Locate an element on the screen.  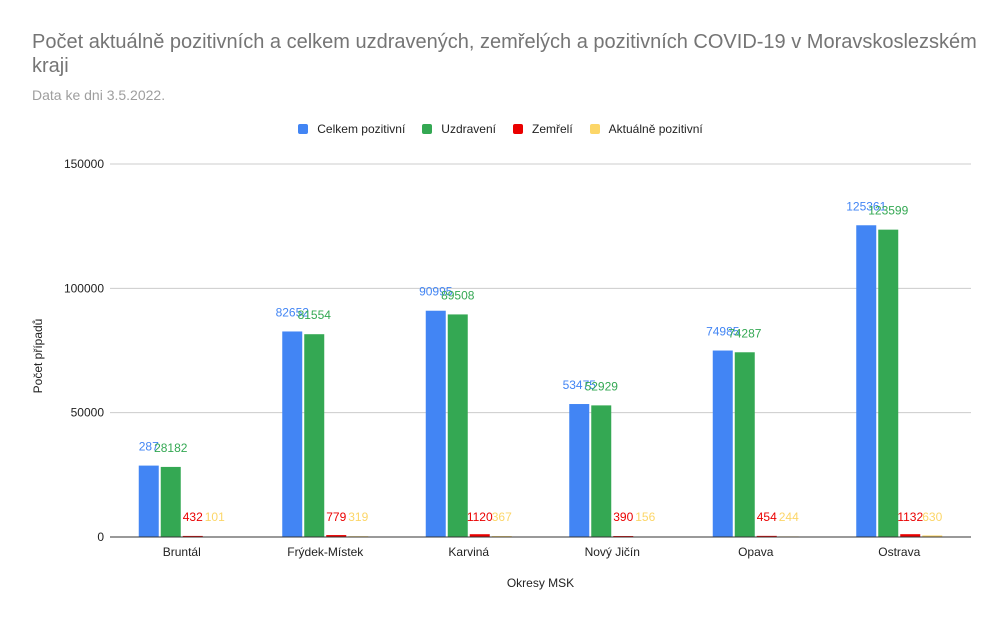
chart-subtitle: Data ke dni 3.5.2022. is located at coordinates (99, 95).